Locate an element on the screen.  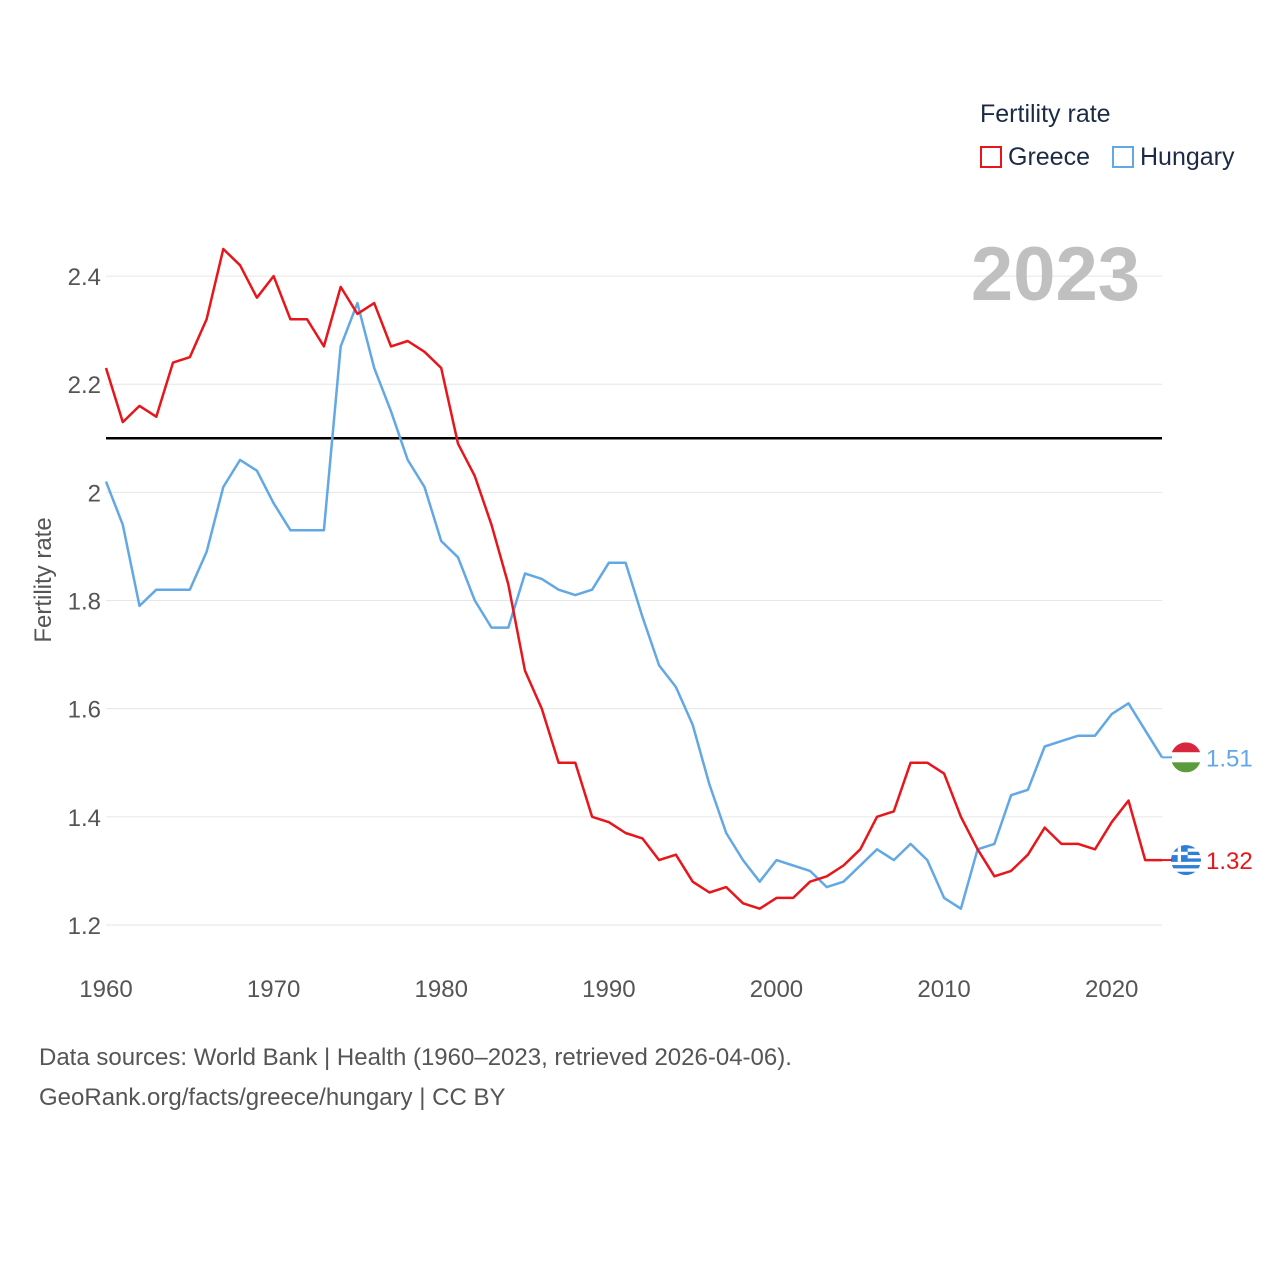
y-tick-label: 1.4 is located at coordinates (84, 818).